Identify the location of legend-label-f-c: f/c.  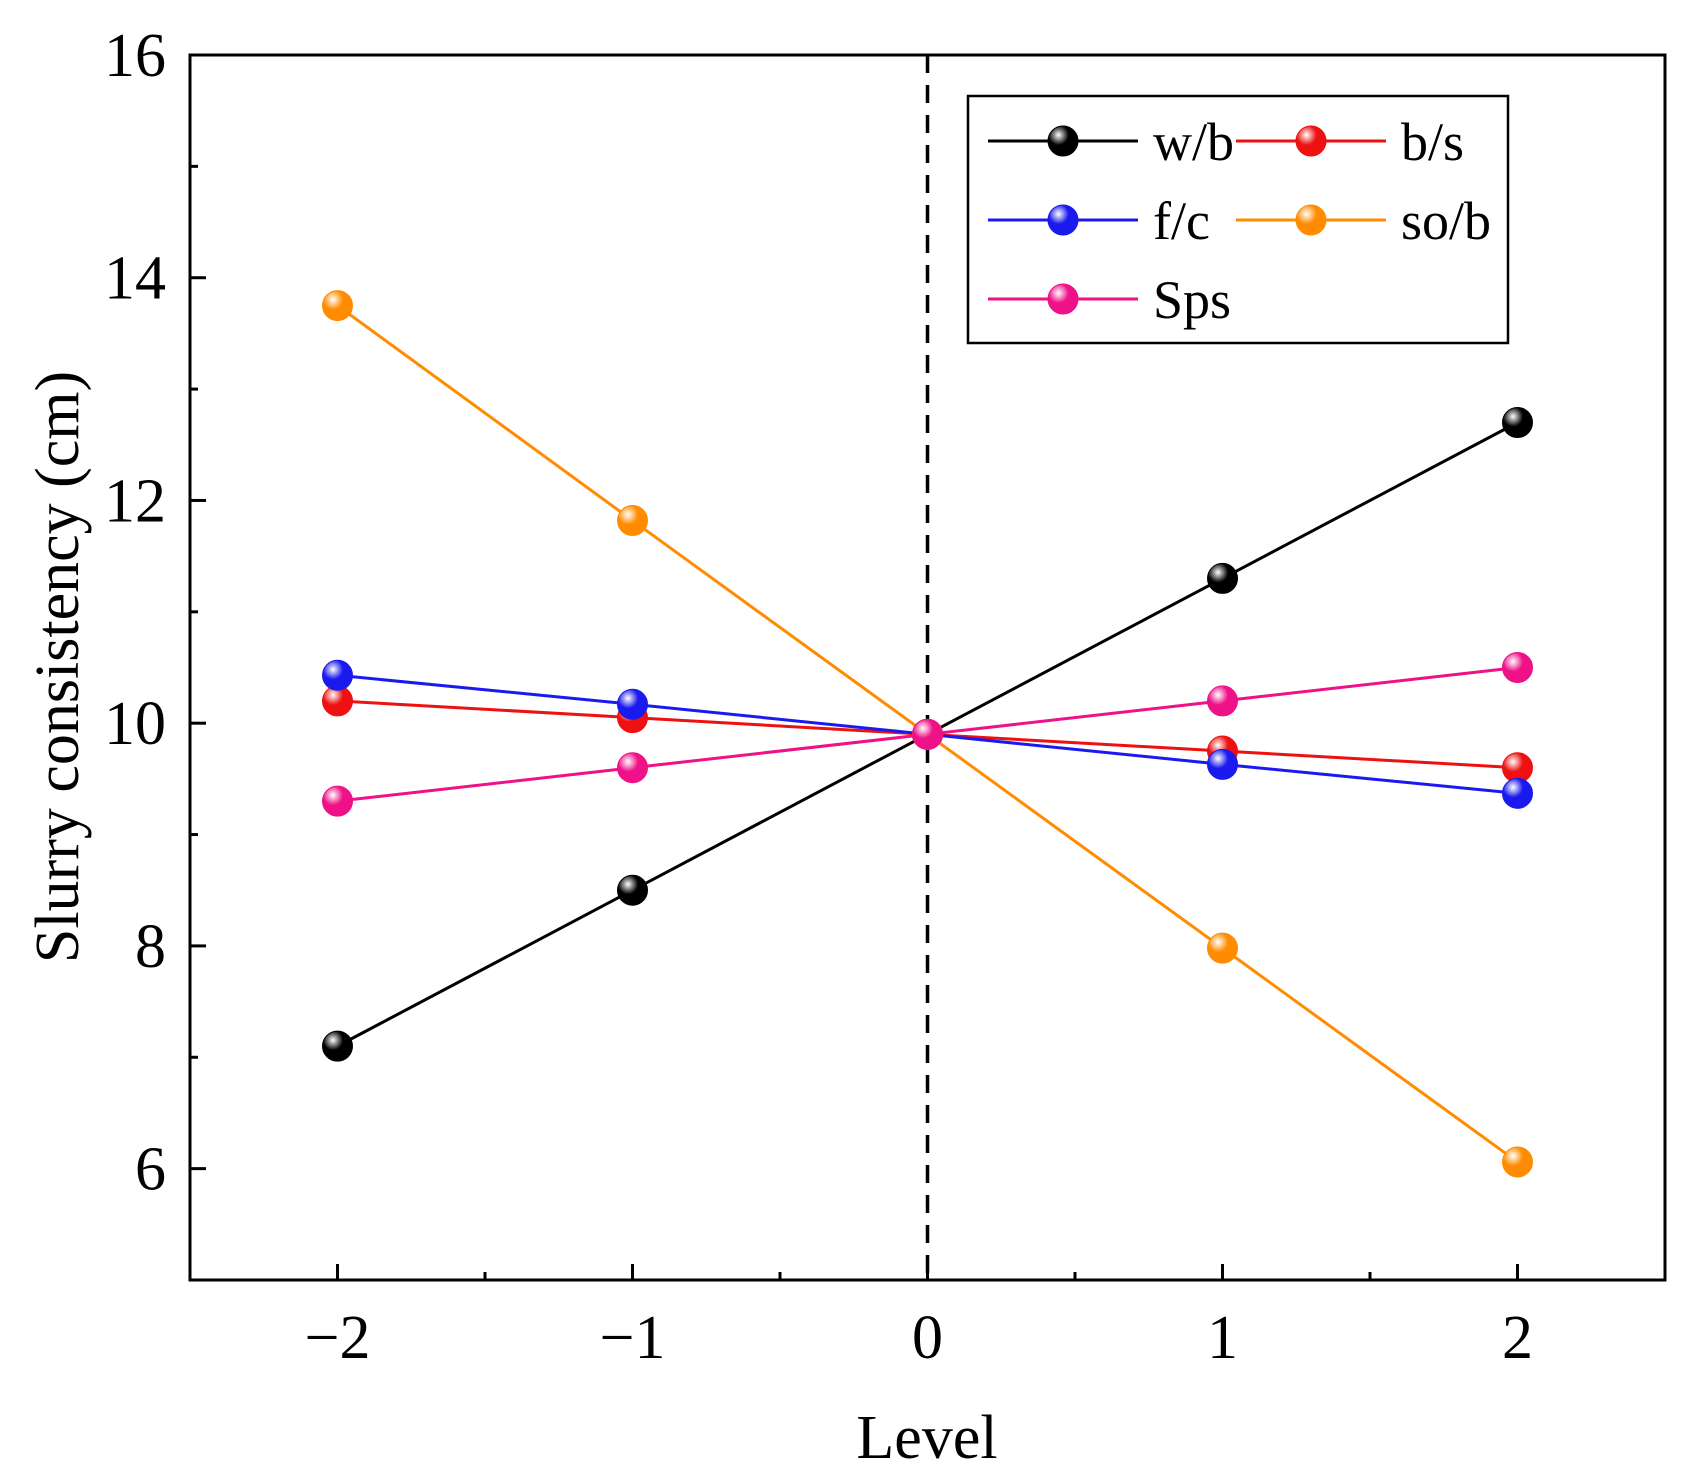
(1181, 221).